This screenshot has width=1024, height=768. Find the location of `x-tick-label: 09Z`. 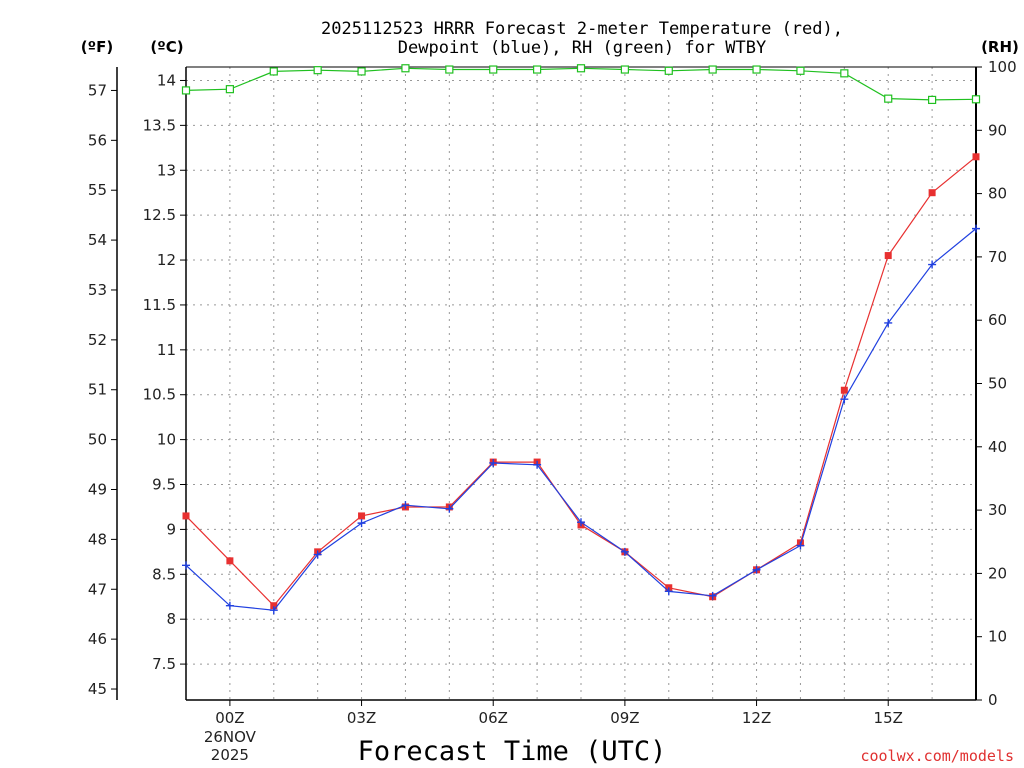

x-tick-label: 09Z is located at coordinates (624, 718).